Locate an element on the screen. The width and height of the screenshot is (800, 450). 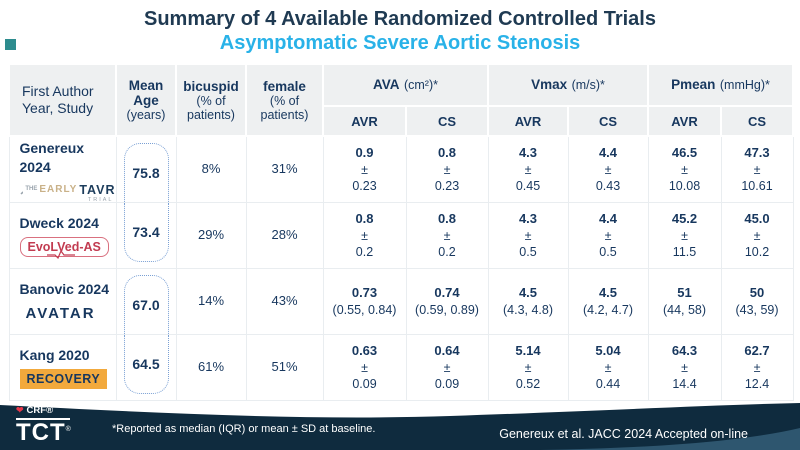
mean-age-cell: 73.4 is located at coordinates (146, 235).